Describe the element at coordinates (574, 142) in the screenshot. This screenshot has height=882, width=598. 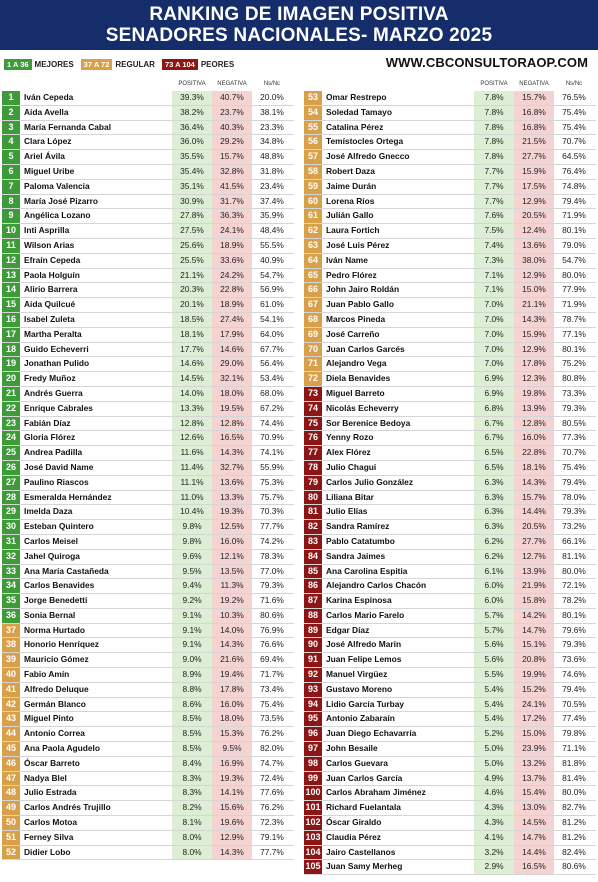
I see `nsnc-value: 70.7%` at that location.